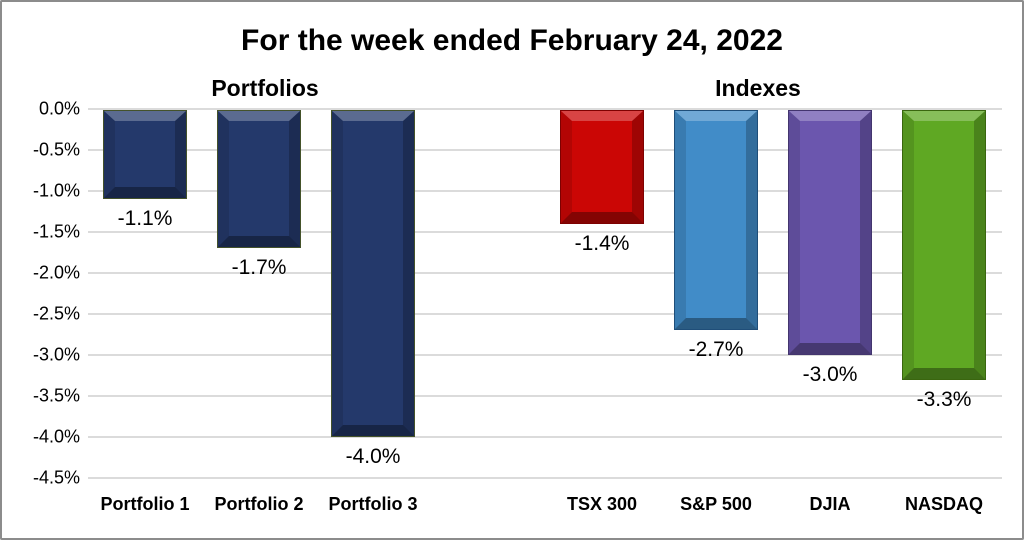 This screenshot has height=540, width=1024. What do you see at coordinates (373, 456) in the screenshot?
I see `bar-value-label: -4.0%` at bounding box center [373, 456].